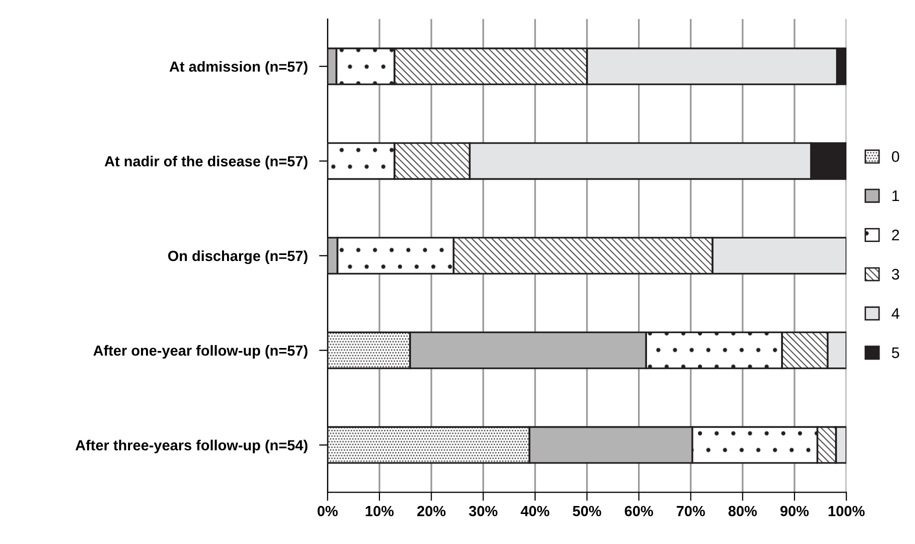  I want to click on x-tick-label: 60%, so click(639, 511).